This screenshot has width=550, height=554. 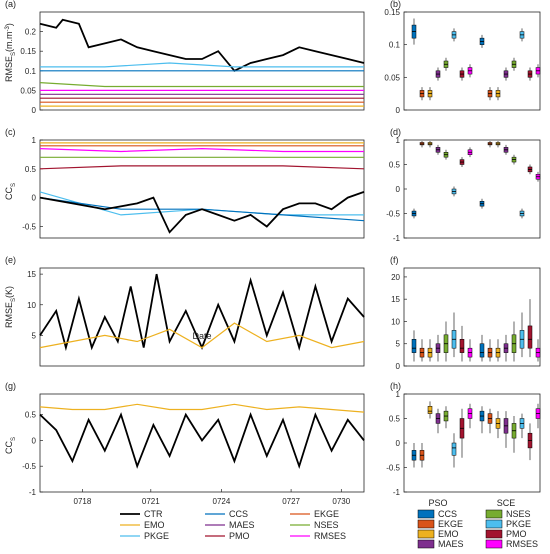 What do you see at coordinates (201, 85) in the screenshot?
I see `series-a-nses` at bounding box center [201, 85].